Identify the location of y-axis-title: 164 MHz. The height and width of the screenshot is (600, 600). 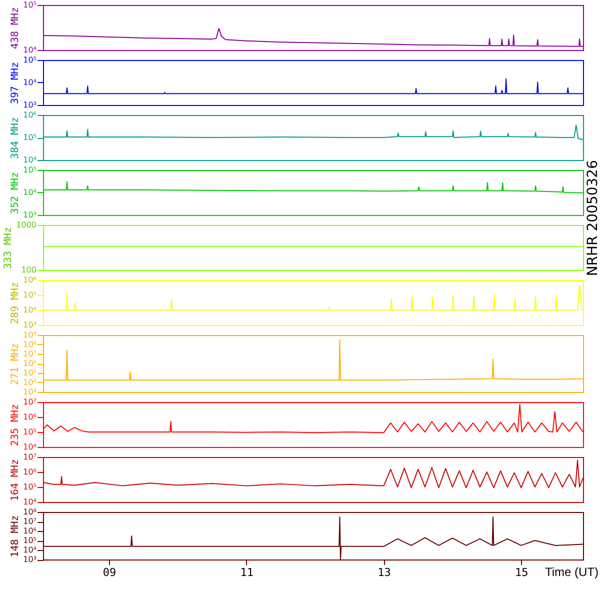
(16, 480).